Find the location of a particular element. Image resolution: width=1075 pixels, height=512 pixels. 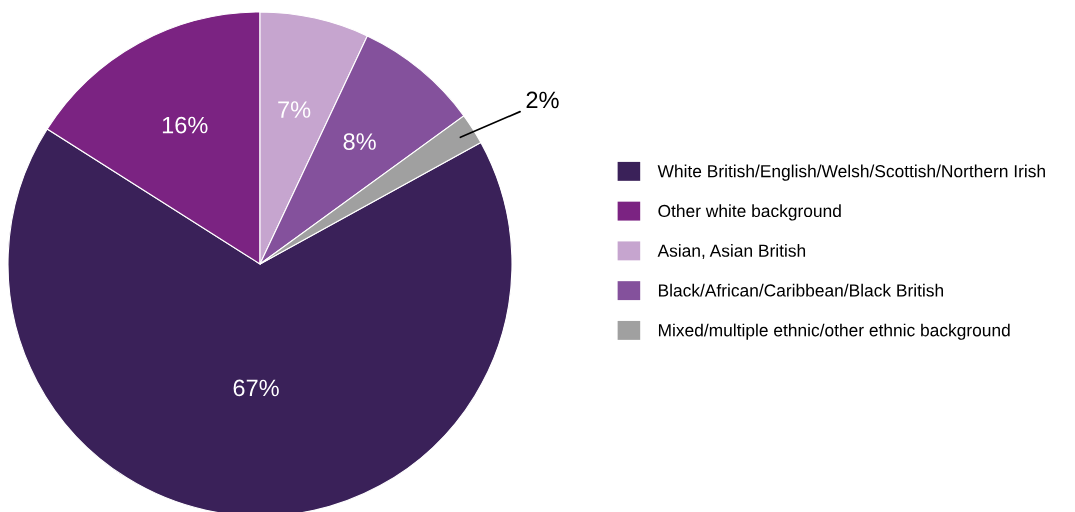

legend-label: White British/English/Welsh/Scottish/Northern Irish is located at coordinates (851, 172).